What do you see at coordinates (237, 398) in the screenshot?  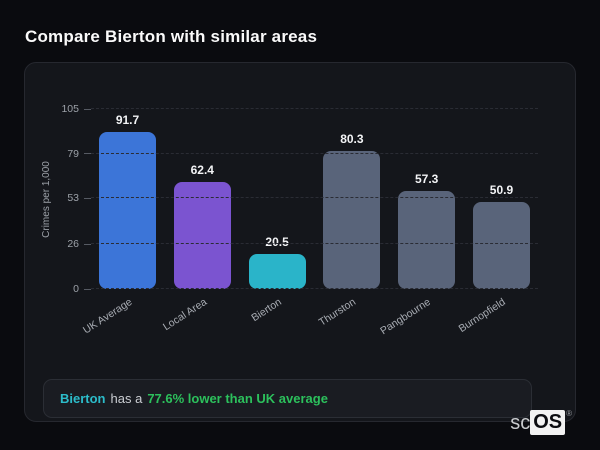 I see `note-highlight: 77.6% lower than UK average` at bounding box center [237, 398].